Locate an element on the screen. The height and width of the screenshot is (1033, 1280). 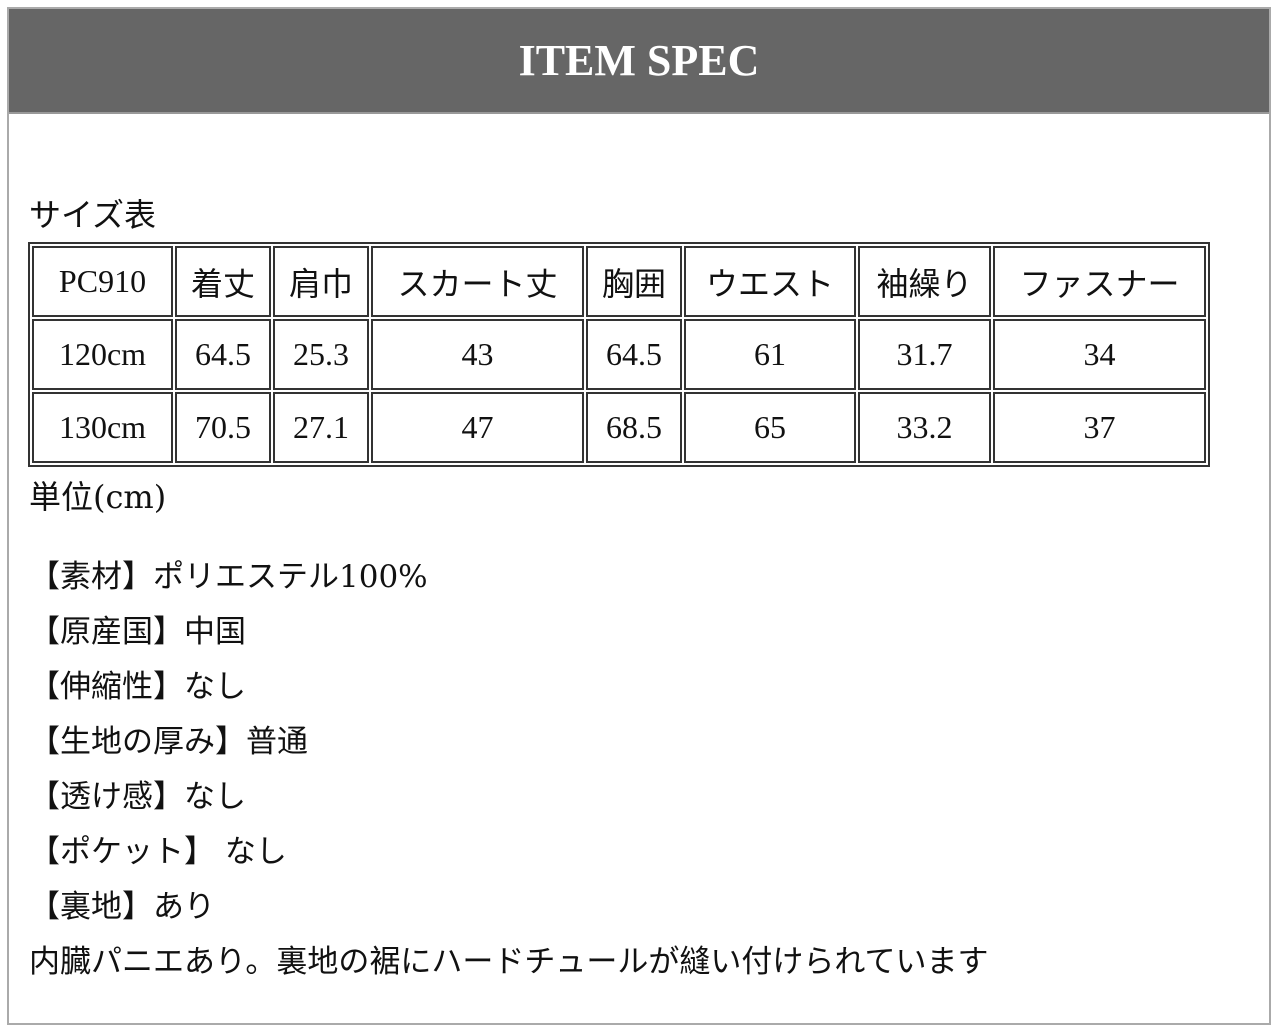
table-cell: 68.5 is located at coordinates (634, 427).